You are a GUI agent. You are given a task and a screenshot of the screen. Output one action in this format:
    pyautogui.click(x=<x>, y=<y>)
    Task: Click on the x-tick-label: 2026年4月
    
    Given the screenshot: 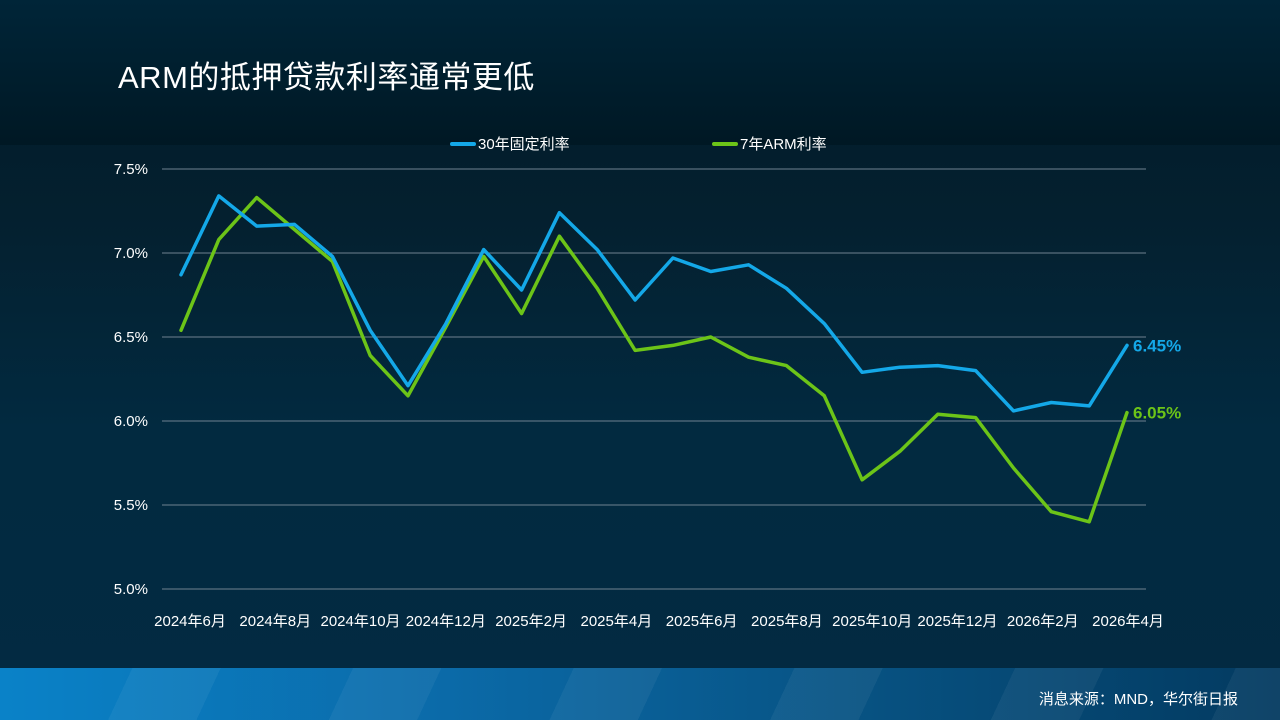 What is the action you would take?
    pyautogui.click(x=1128, y=621)
    